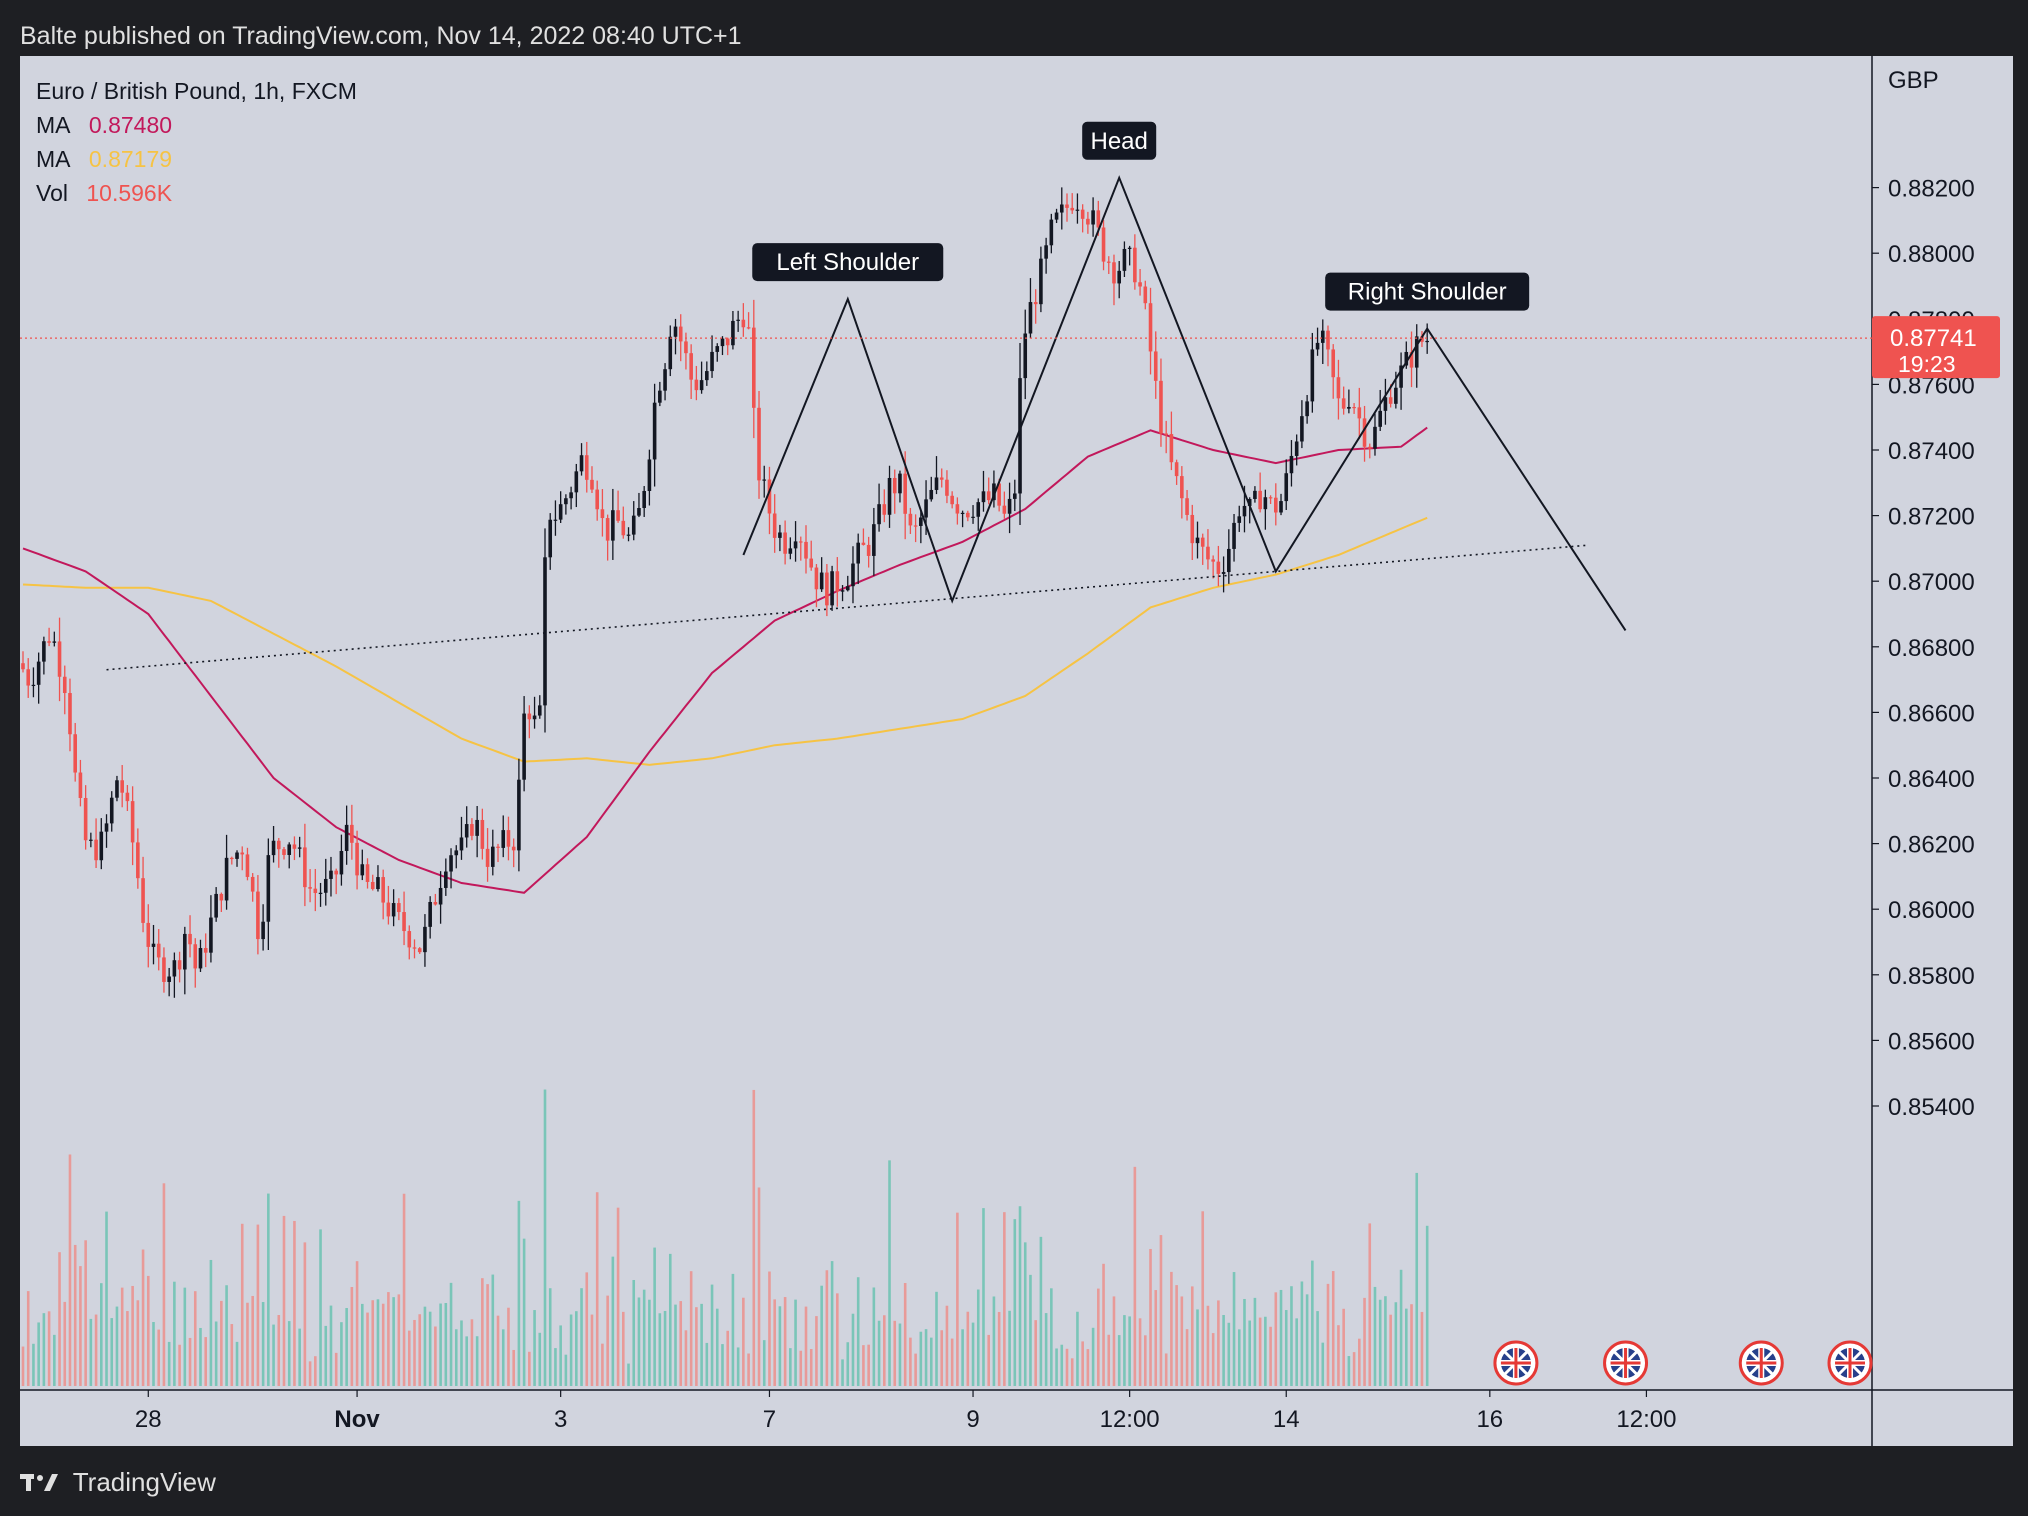  Describe the element at coordinates (1931, 713) in the screenshot. I see `y-tick-label: 0.86600` at that location.